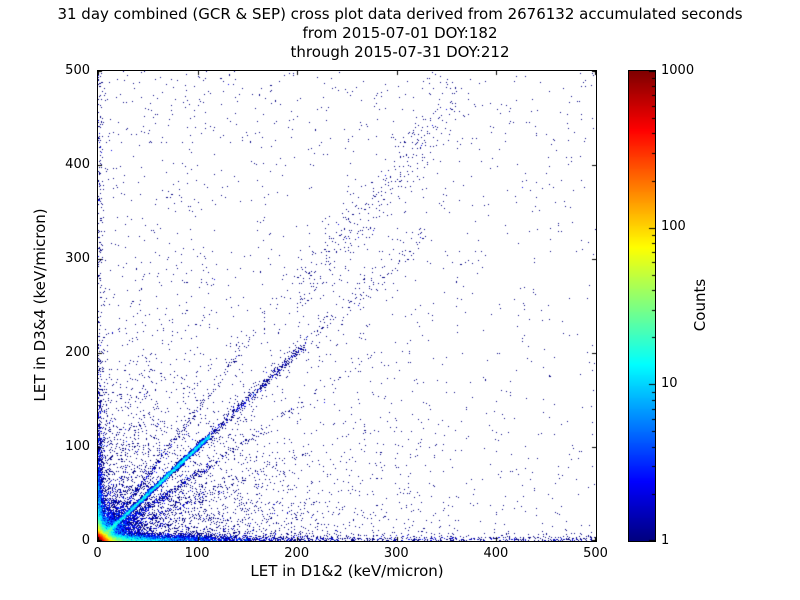 The height and width of the screenshot is (600, 800). I want to click on y-tick-label: 500, so click(77, 70).